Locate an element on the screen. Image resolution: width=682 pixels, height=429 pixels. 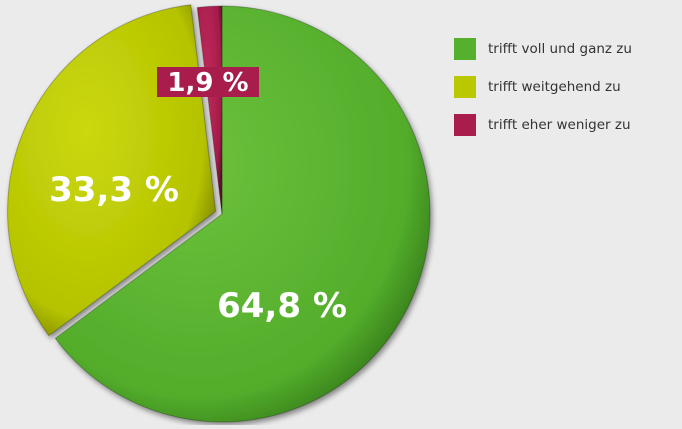
legend-item: trifft eher weniger zu is located at coordinates (543, 125).